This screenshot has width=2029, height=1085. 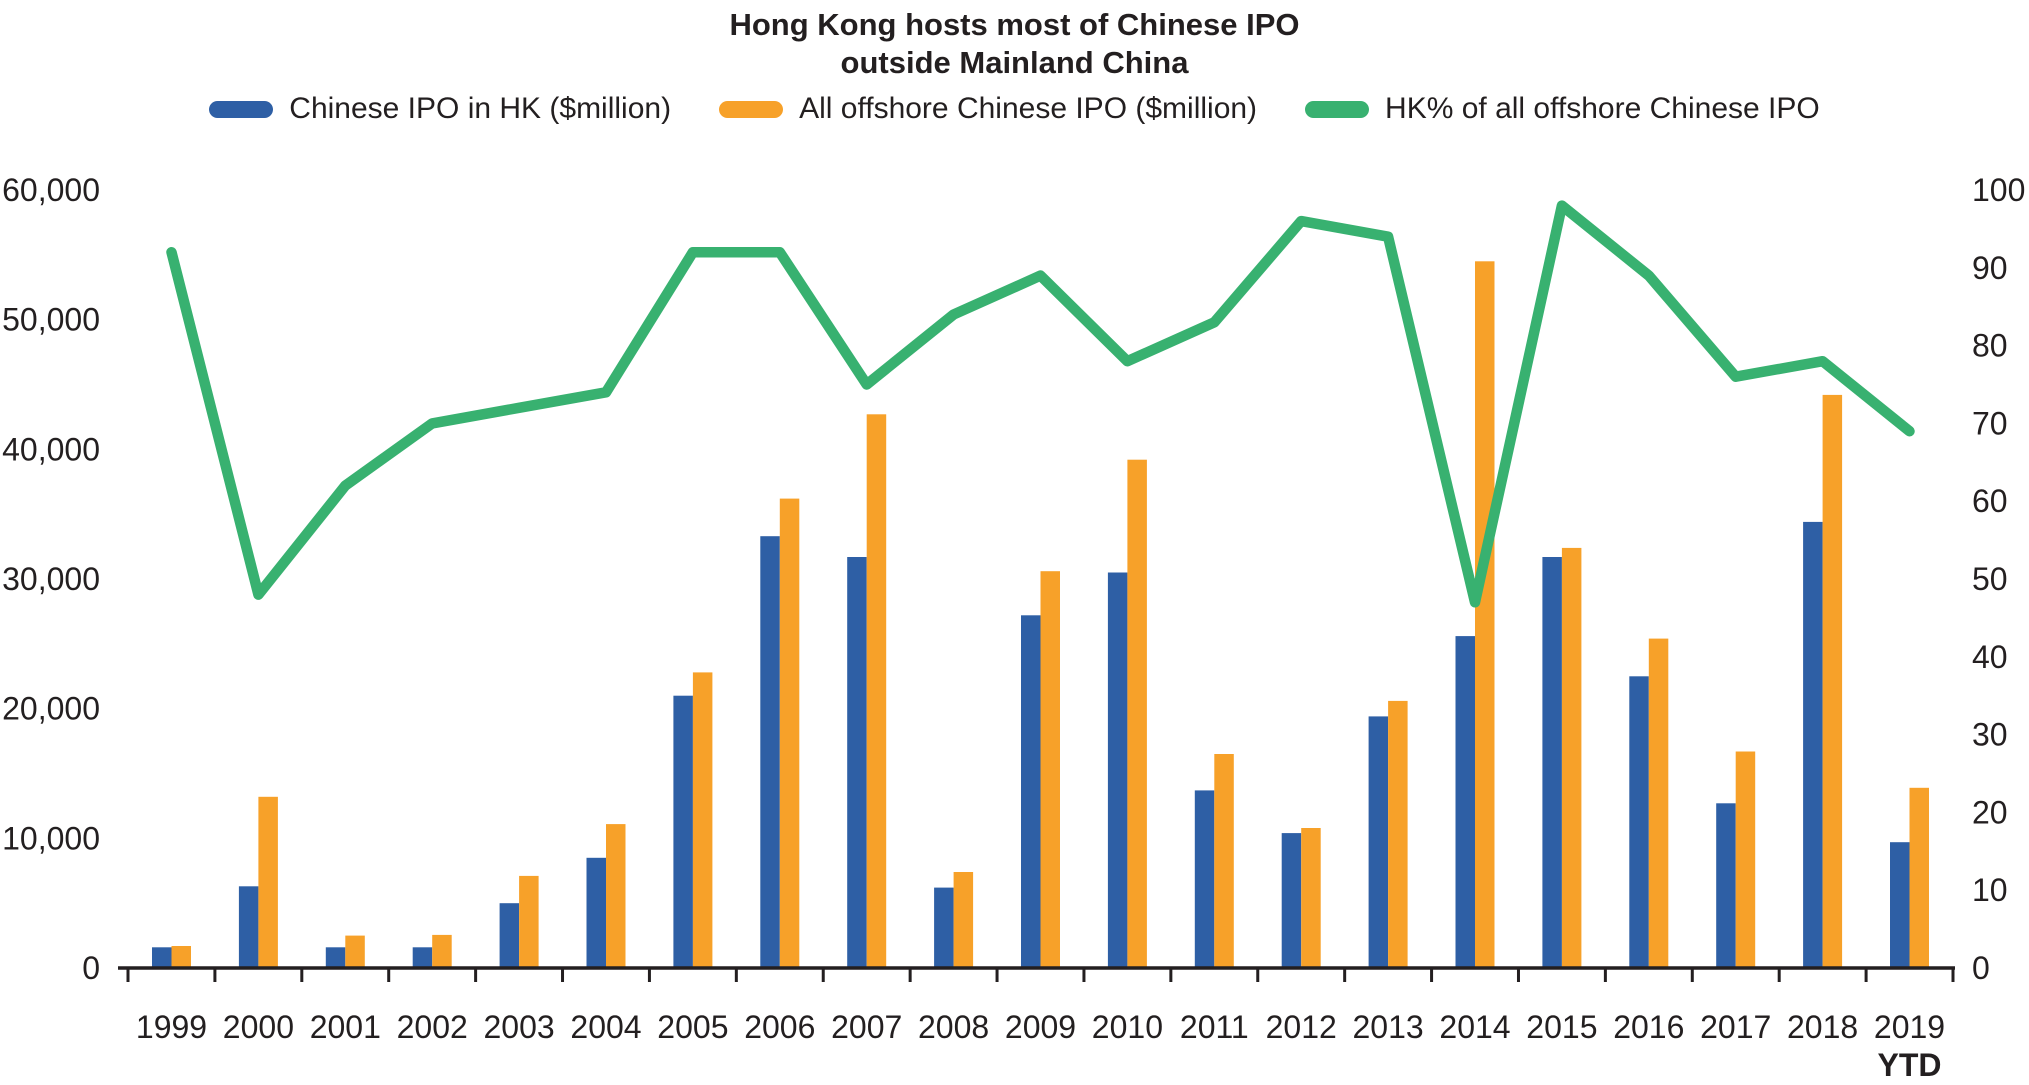 What do you see at coordinates (1990, 268) in the screenshot?
I see `right-axis-label-90: 90` at bounding box center [1990, 268].